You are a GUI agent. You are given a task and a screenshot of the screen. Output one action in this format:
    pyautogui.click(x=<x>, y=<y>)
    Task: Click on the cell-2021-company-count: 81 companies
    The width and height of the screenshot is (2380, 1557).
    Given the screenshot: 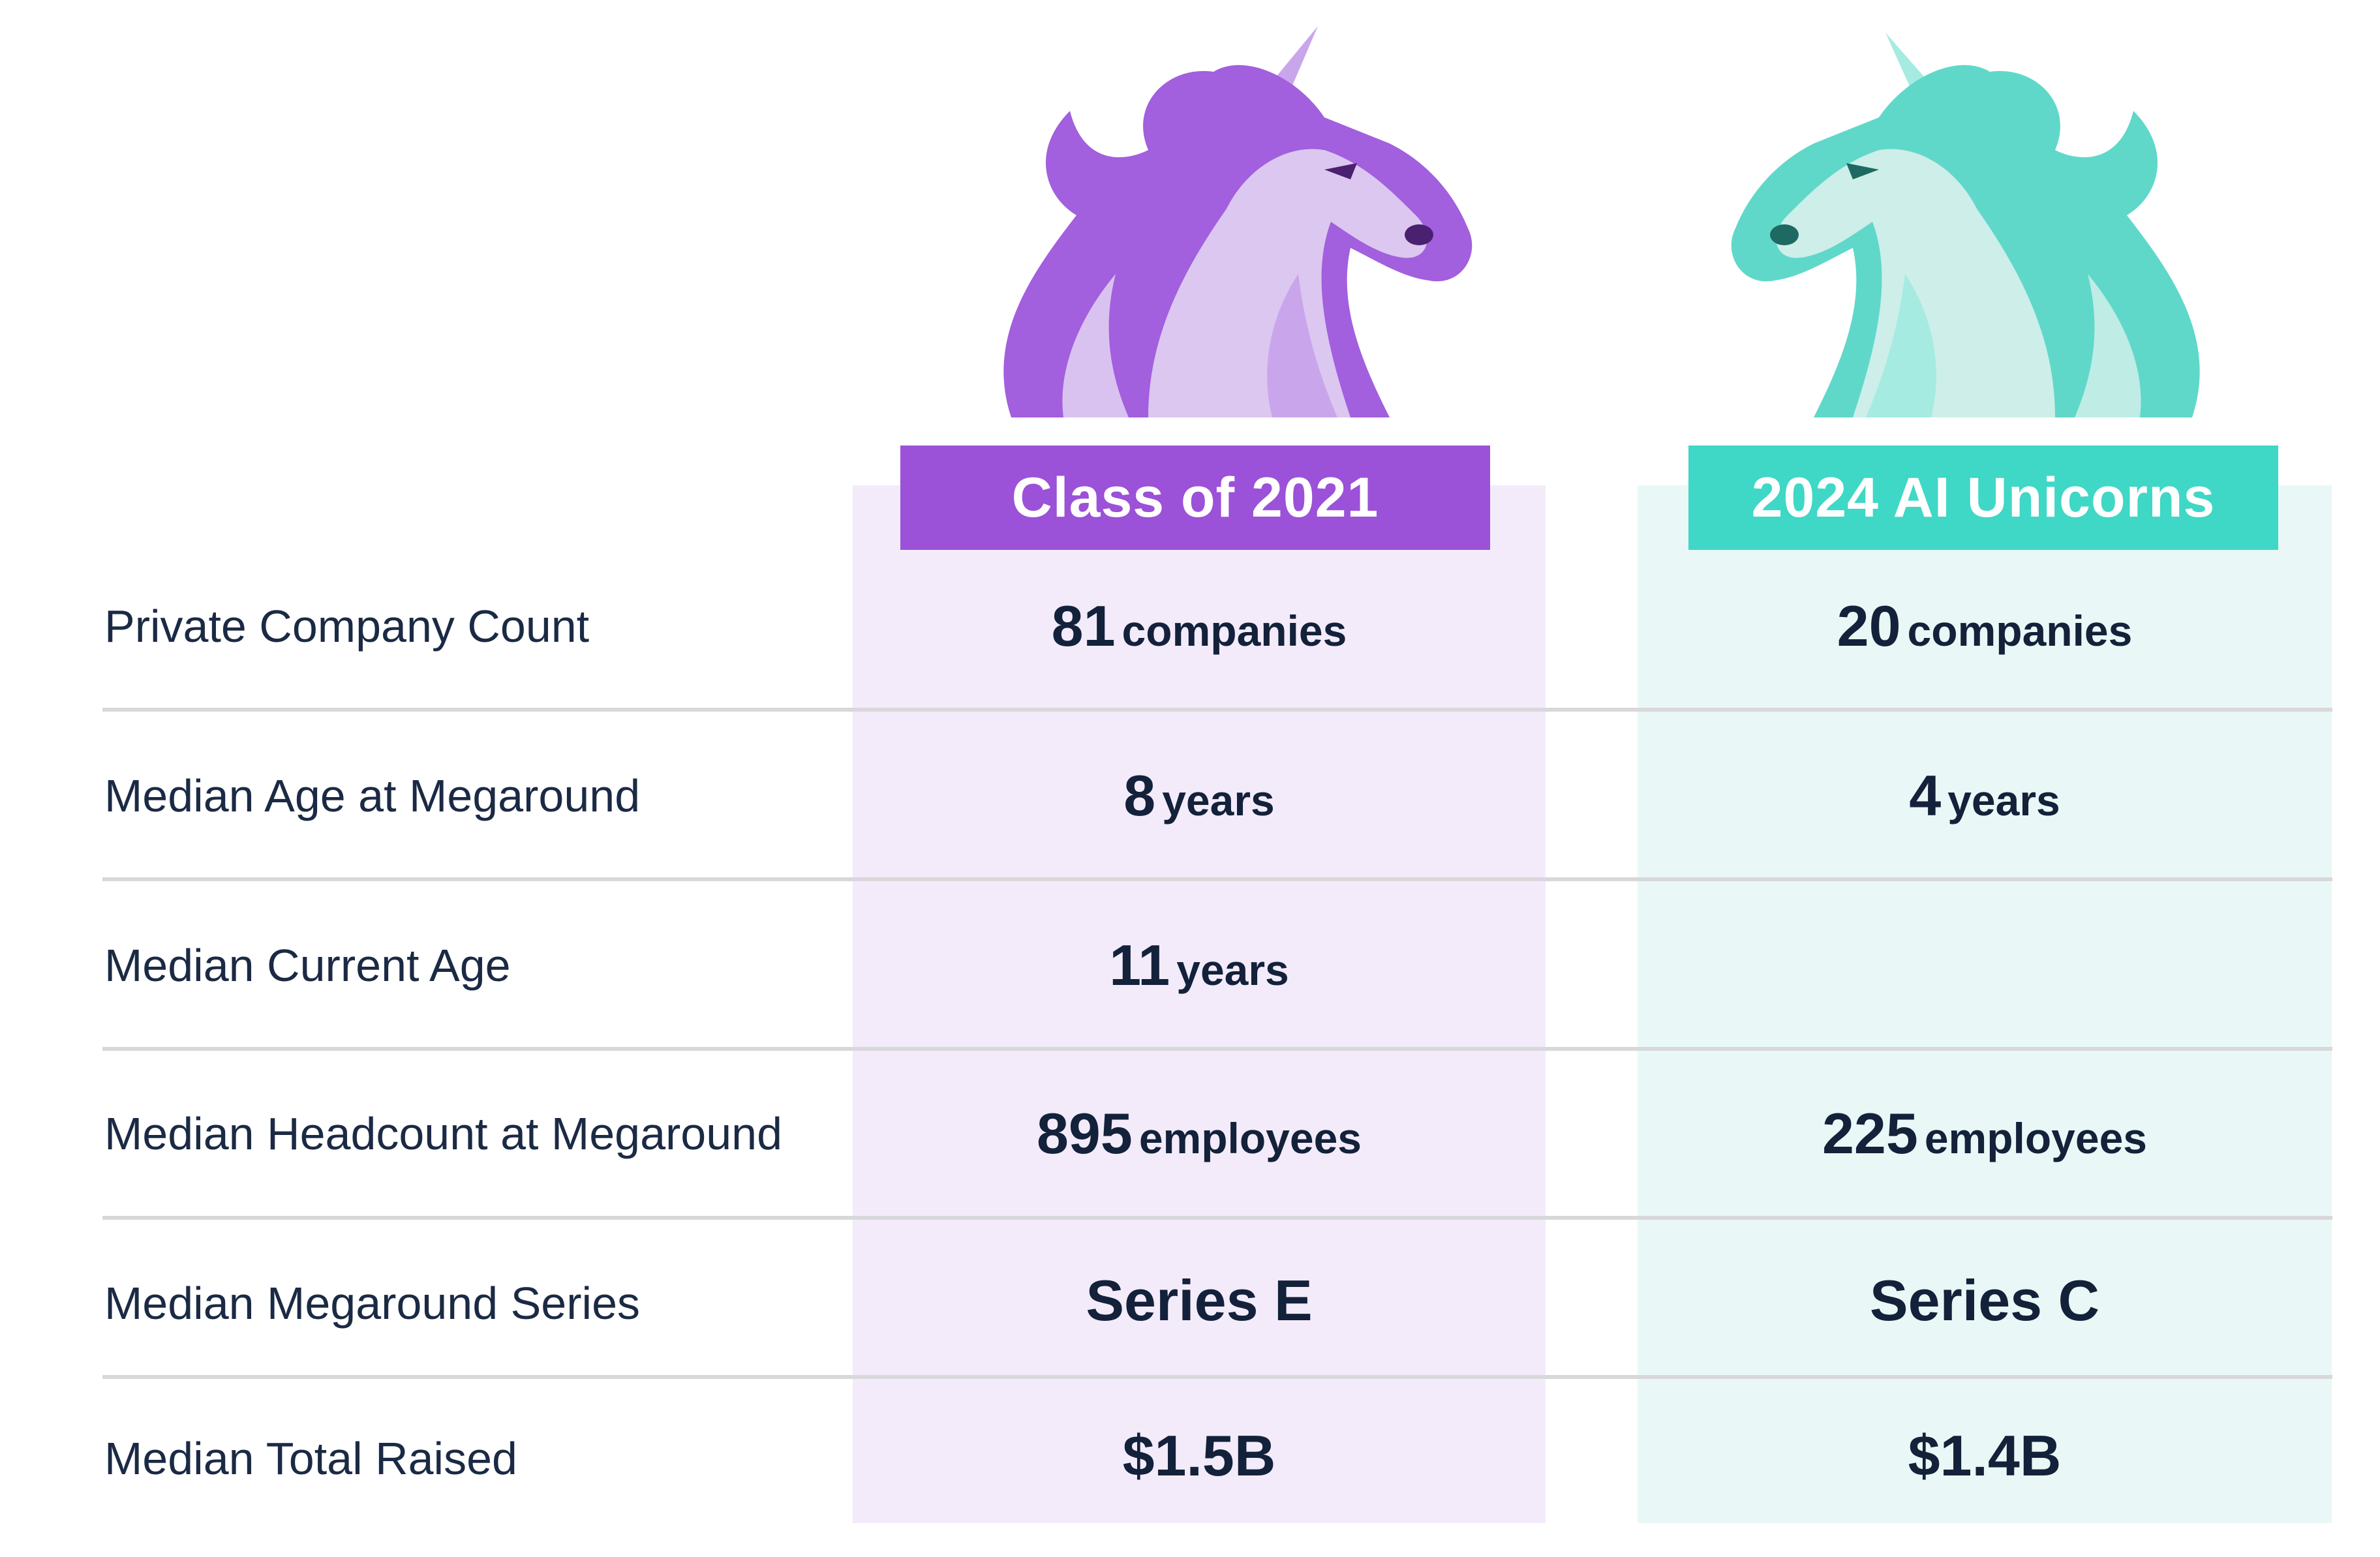 What is the action you would take?
    pyautogui.click(x=1200, y=626)
    